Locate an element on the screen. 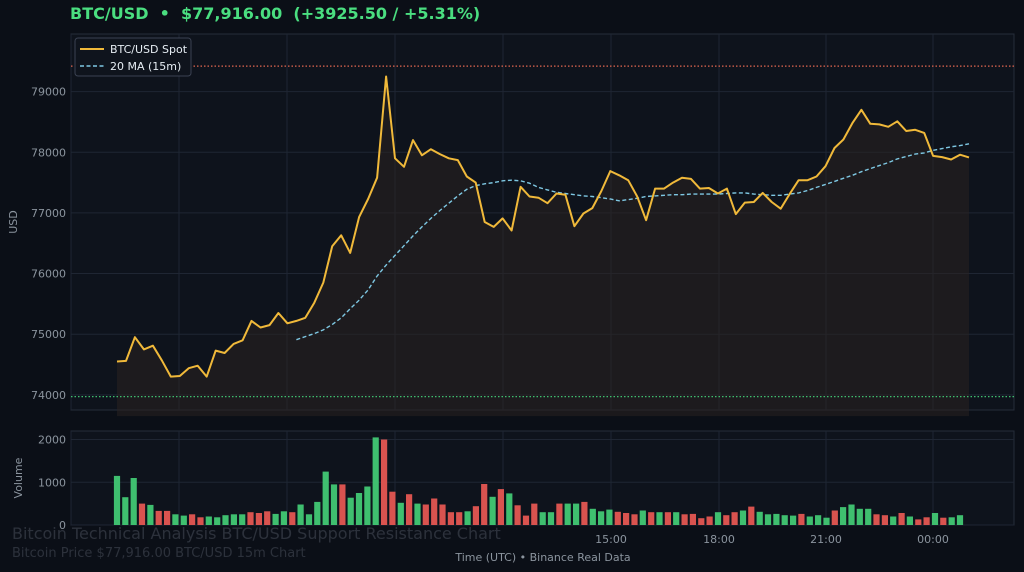 Image resolution: width=1024 pixels, height=572 pixels. volume-y-tick-label: 0 is located at coordinates (62, 525).